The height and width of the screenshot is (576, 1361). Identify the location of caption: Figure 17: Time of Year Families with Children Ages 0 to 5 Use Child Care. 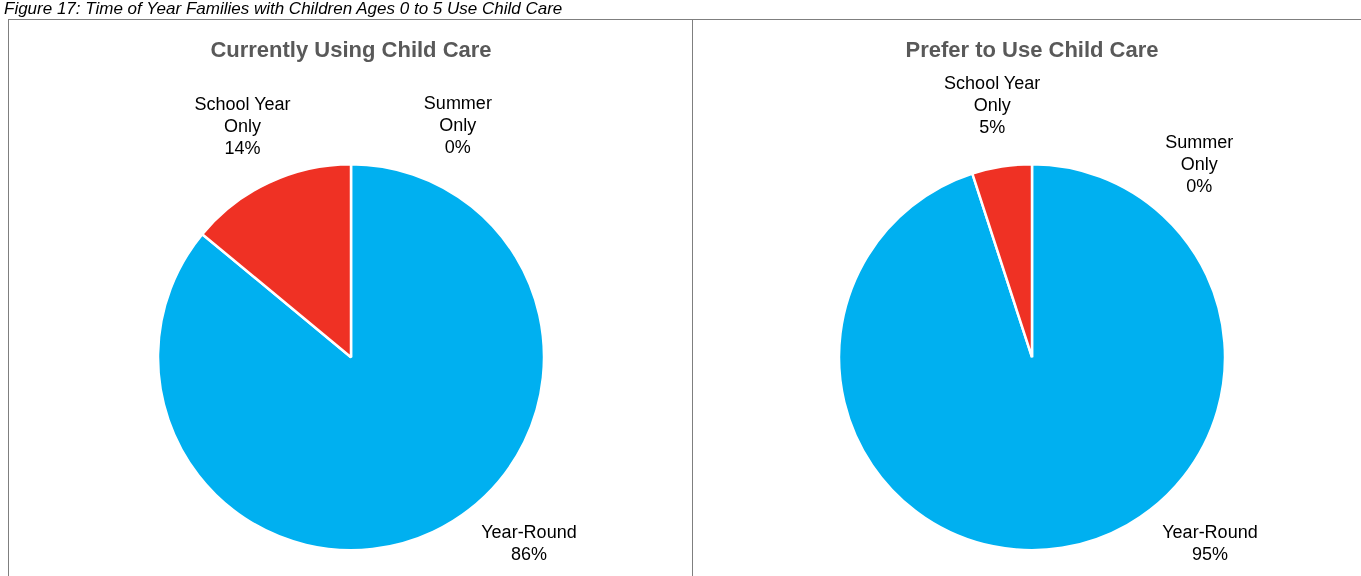
(283, 9).